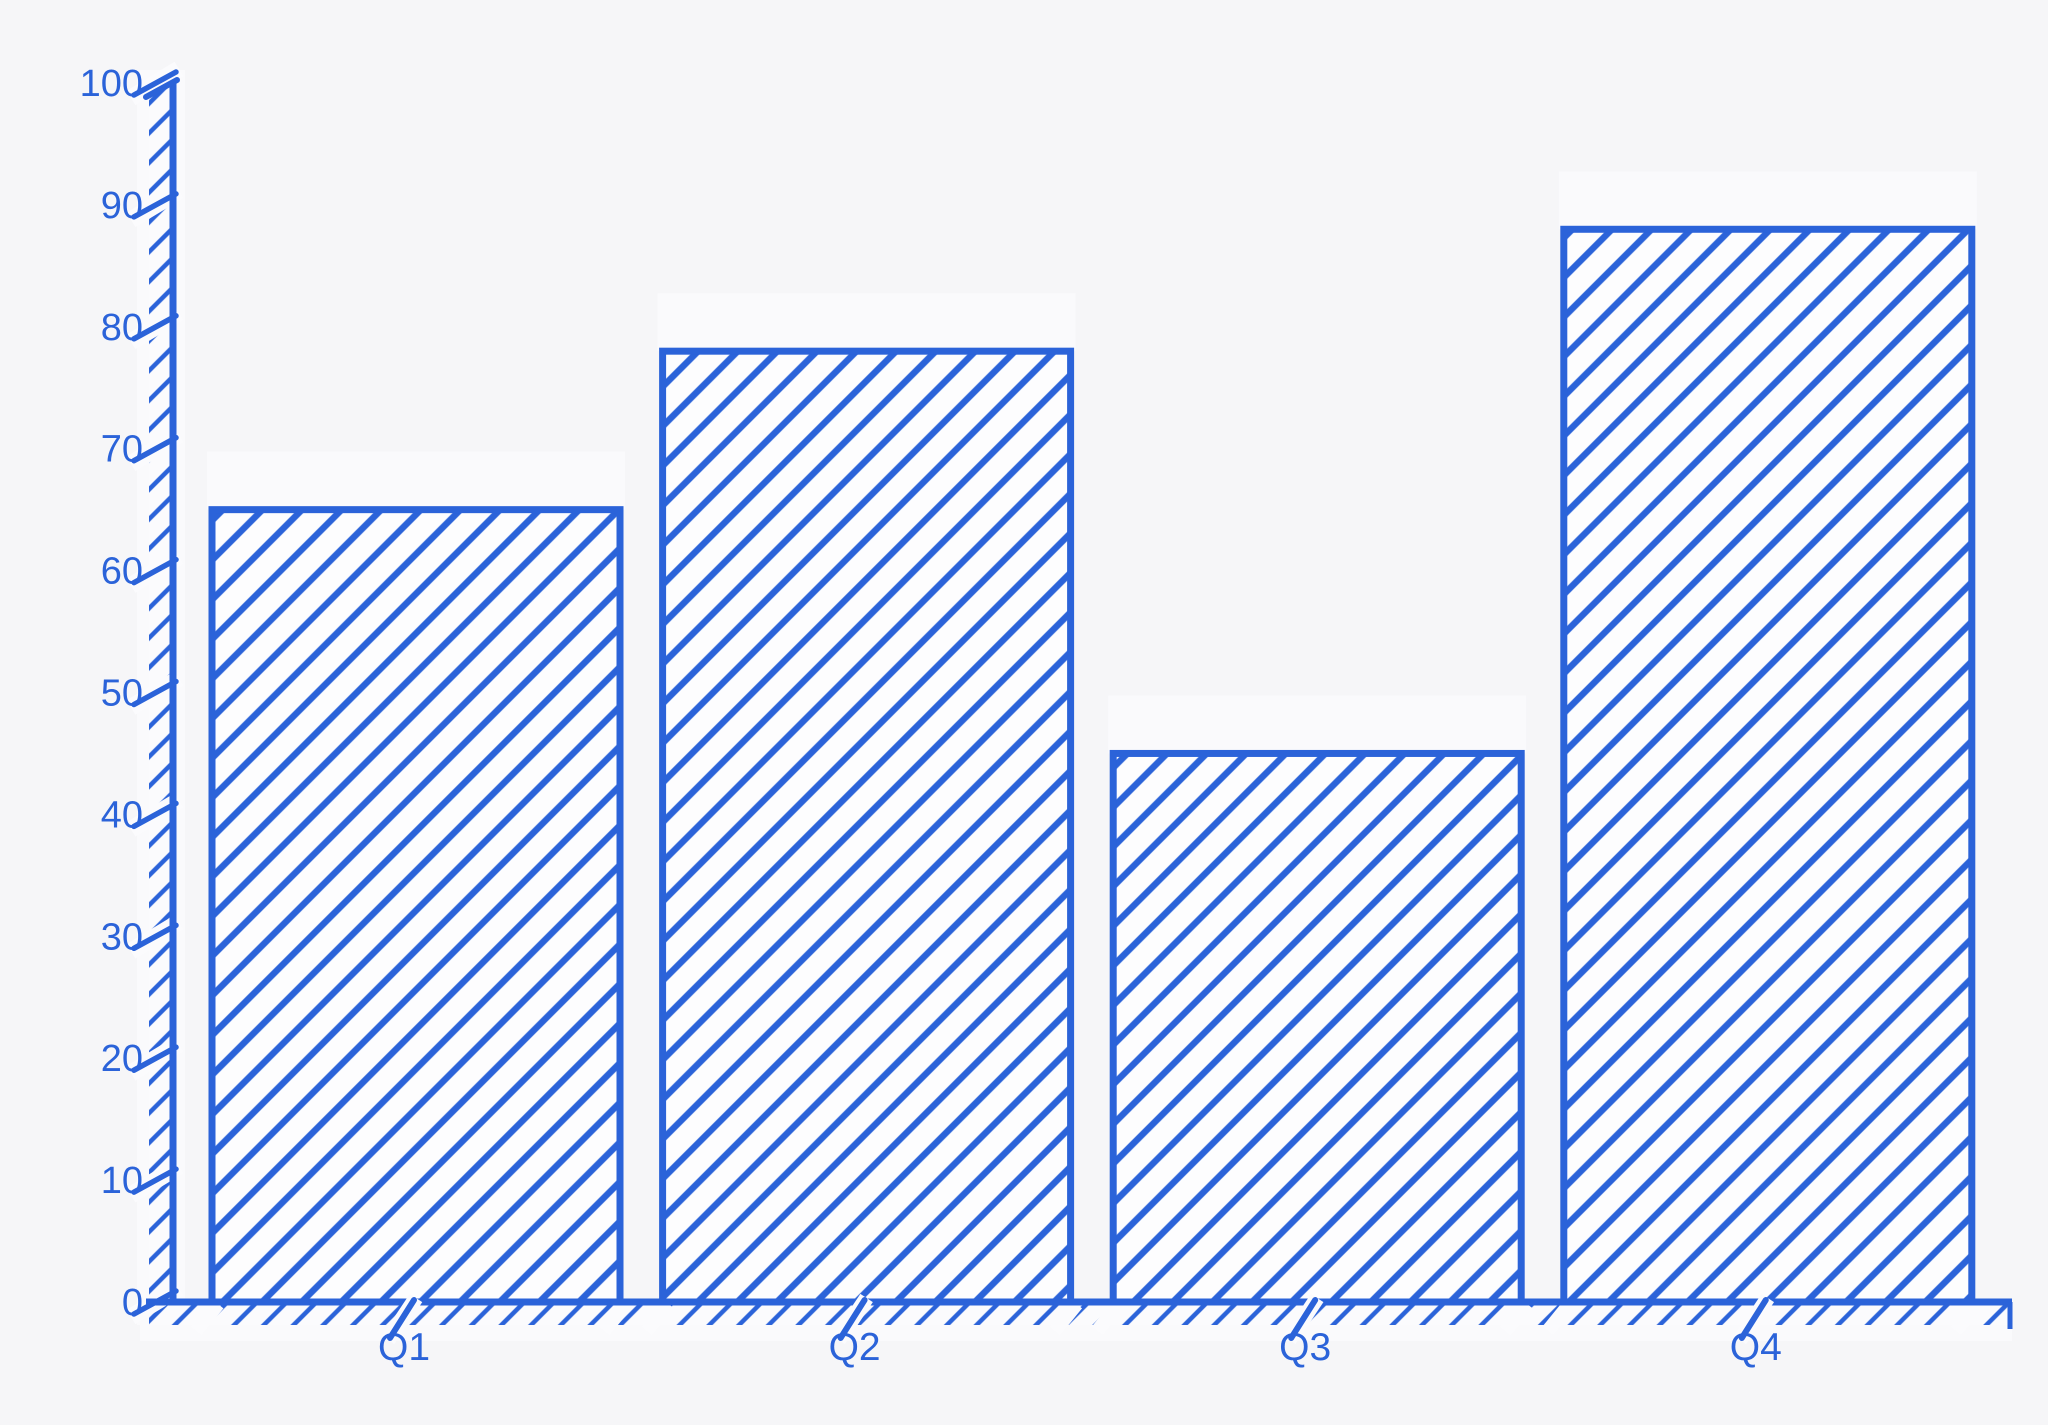 The width and height of the screenshot is (2048, 1425). I want to click on bar-halo-q2, so click(866, 322).